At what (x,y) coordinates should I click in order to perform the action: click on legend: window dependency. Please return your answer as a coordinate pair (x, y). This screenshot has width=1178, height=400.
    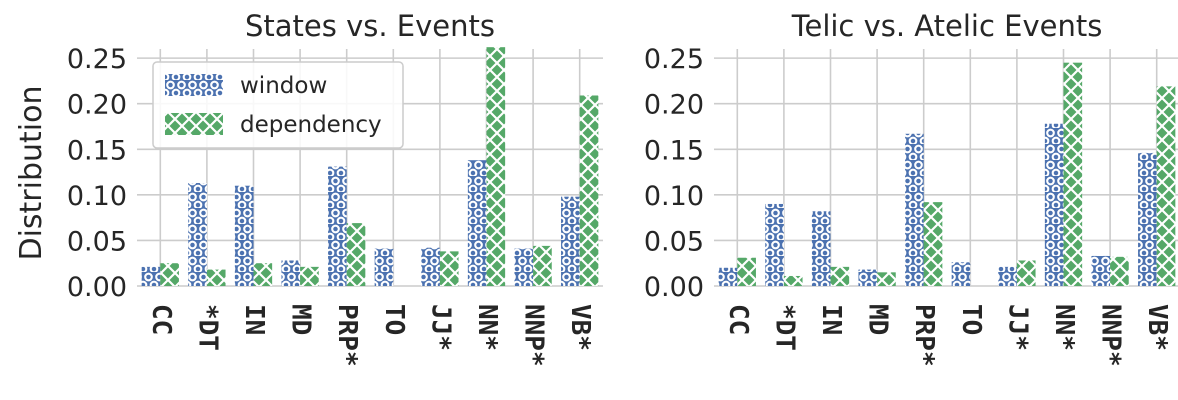
    Looking at the image, I should click on (278, 105).